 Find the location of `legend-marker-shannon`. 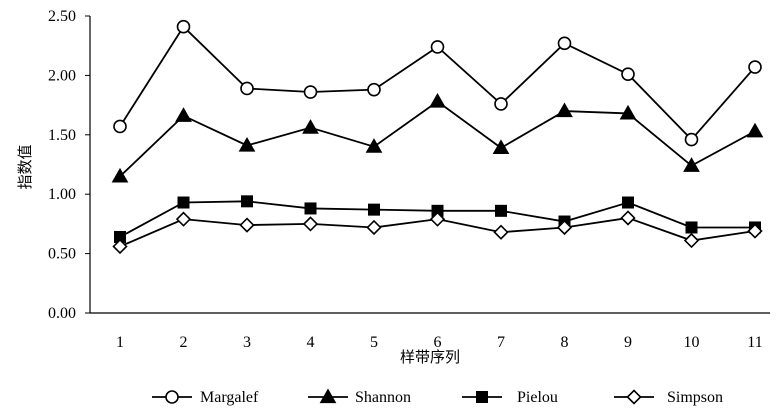

legend-marker-shannon is located at coordinates (328, 396).